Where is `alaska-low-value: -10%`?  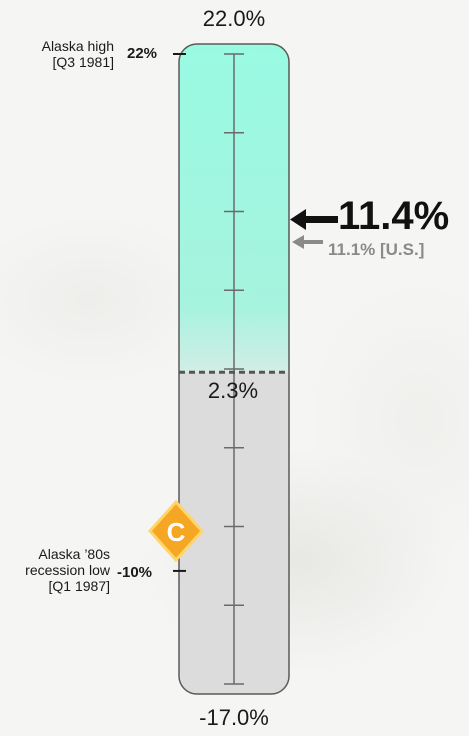
alaska-low-value: -10% is located at coordinates (135, 572).